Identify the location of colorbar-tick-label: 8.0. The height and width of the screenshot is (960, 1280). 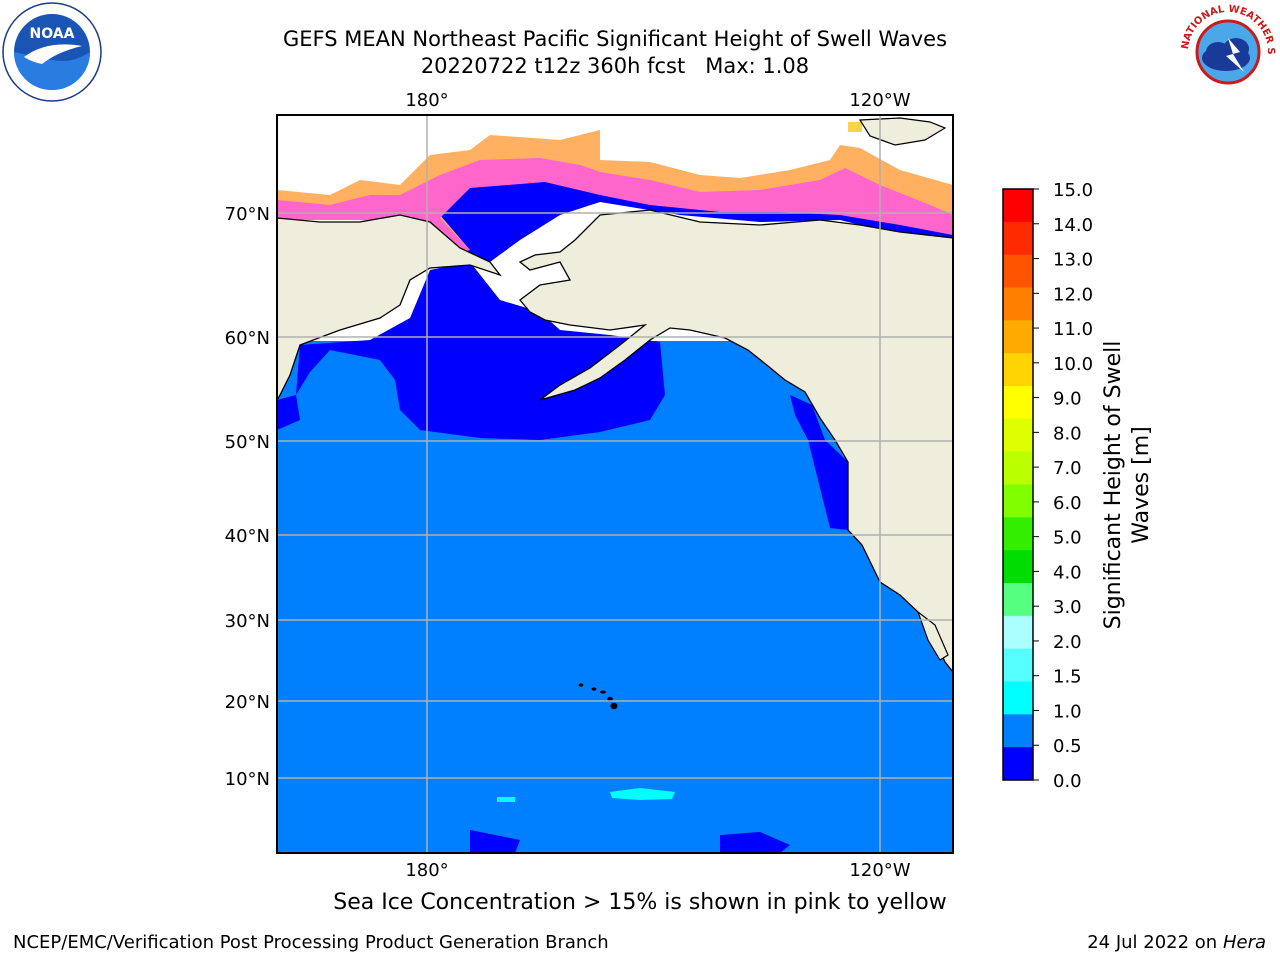
(1067, 433).